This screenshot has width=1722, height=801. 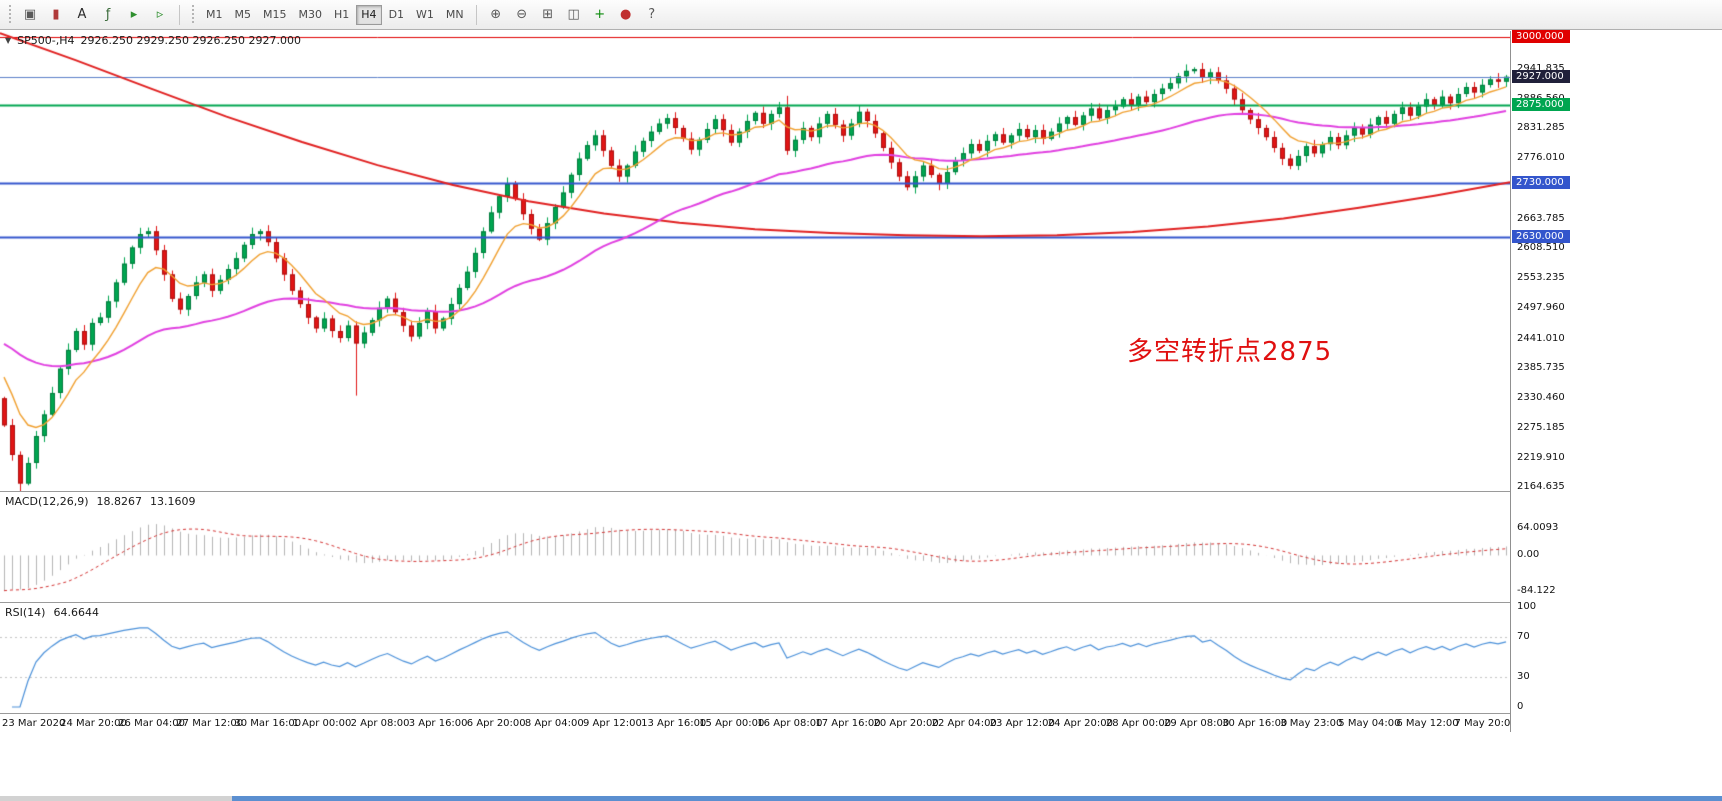 What do you see at coordinates (1541, 182) in the screenshot?
I see `price-badge: 2730.000` at bounding box center [1541, 182].